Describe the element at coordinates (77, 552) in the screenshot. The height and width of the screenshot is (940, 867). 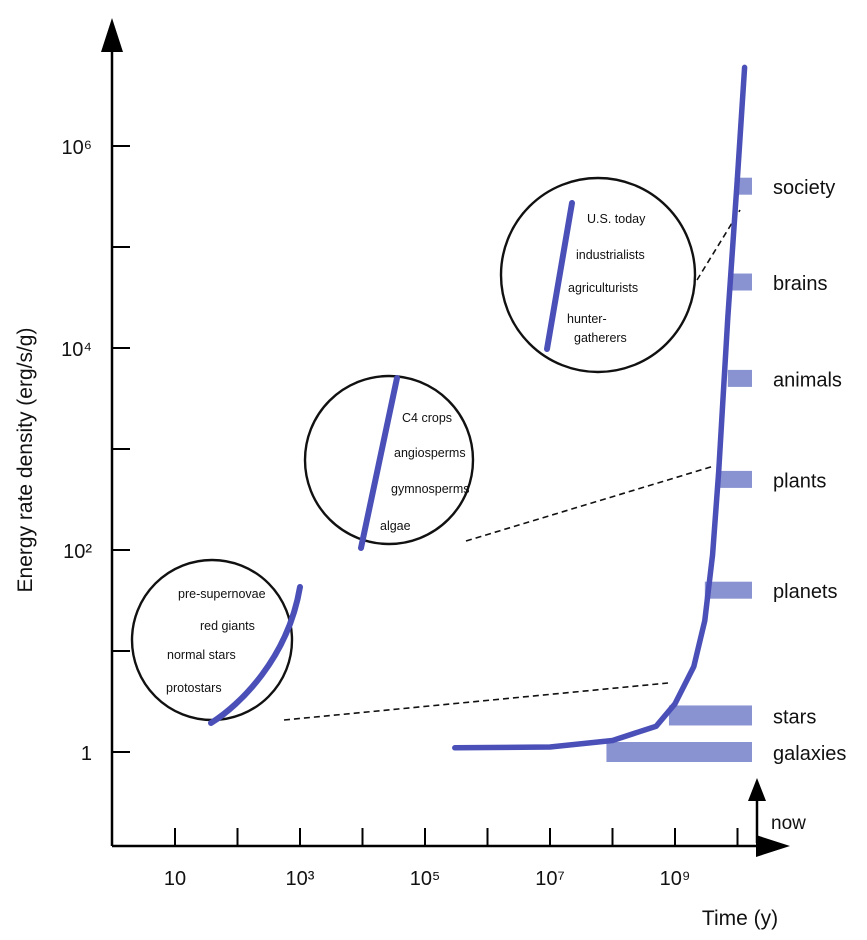
I see `y-tick-label: 10²` at that location.